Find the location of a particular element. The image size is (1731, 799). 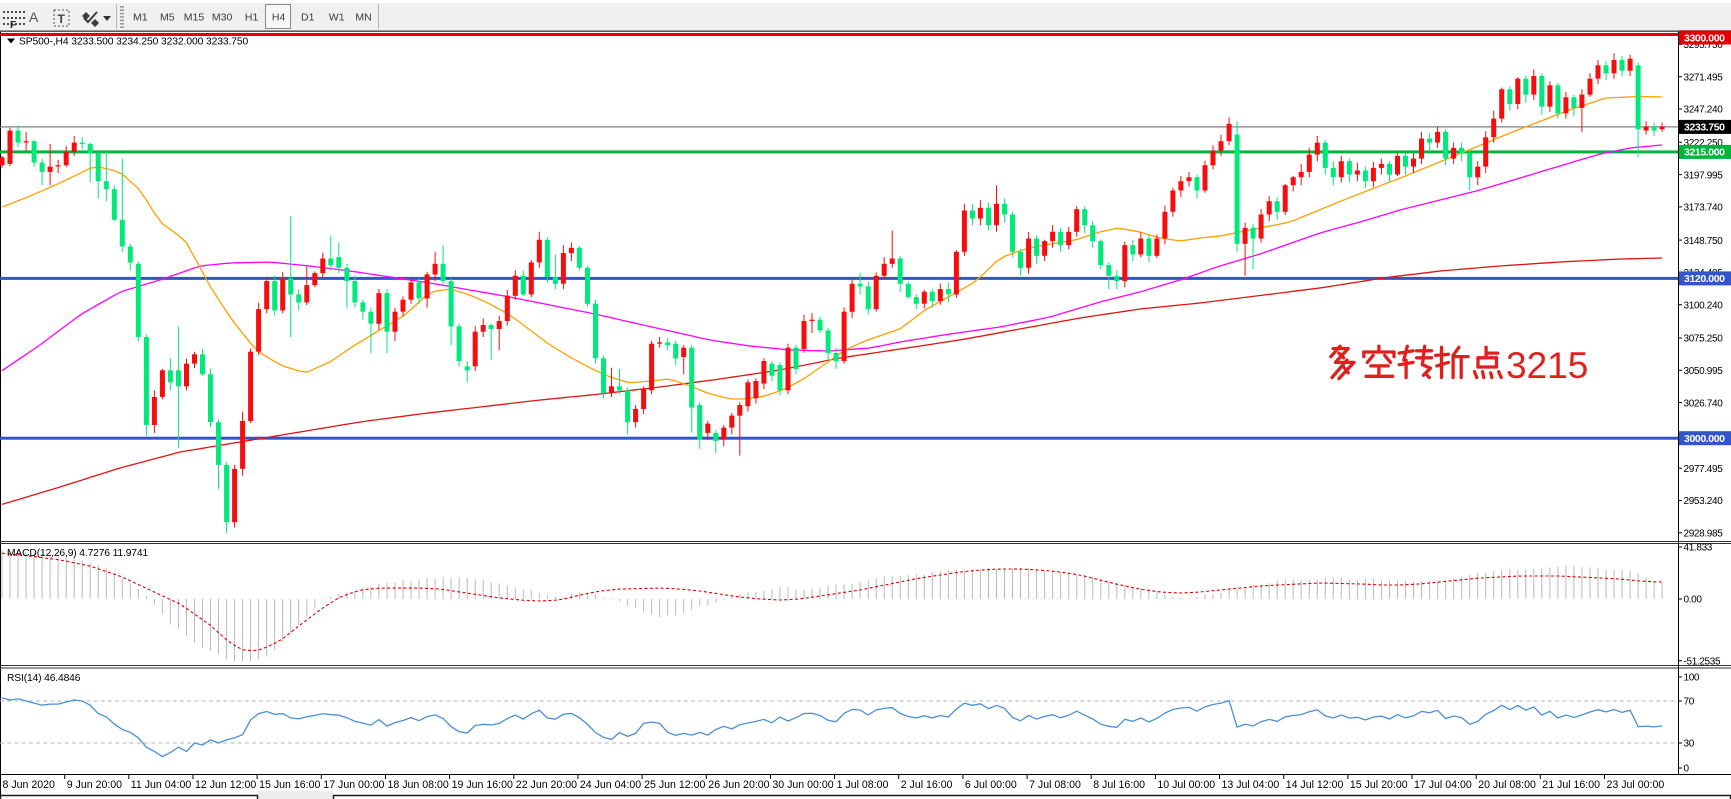

svg-text: 2 Jul 16:00 is located at coordinates (927, 785).